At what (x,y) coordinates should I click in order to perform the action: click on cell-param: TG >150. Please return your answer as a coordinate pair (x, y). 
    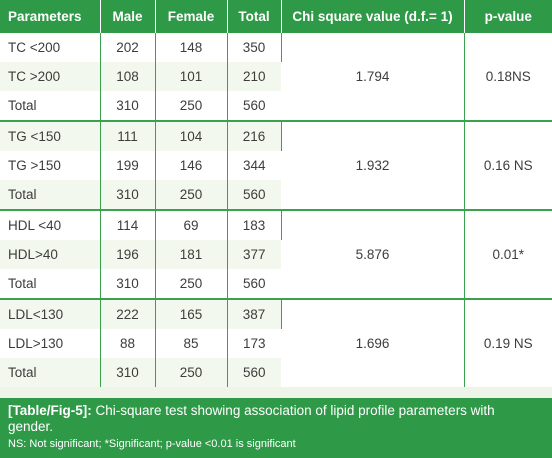
    Looking at the image, I should click on (50, 165).